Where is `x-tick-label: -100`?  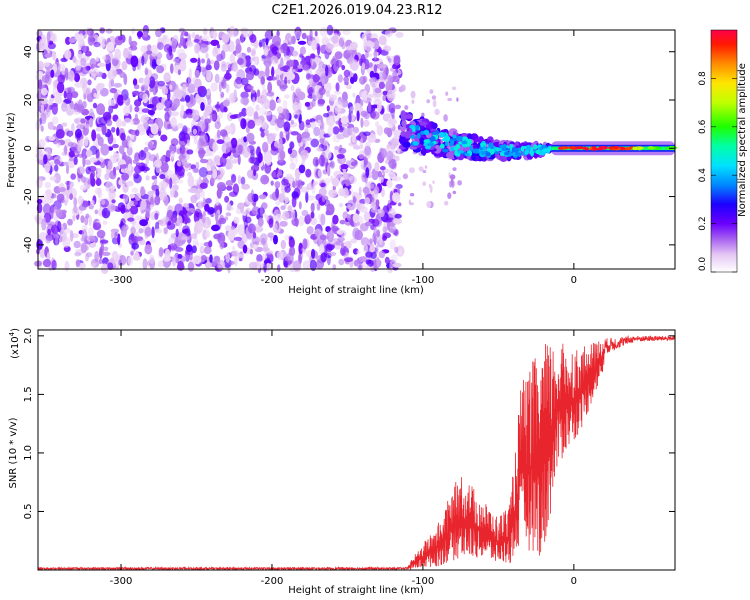 x-tick-label: -100 is located at coordinates (423, 581).